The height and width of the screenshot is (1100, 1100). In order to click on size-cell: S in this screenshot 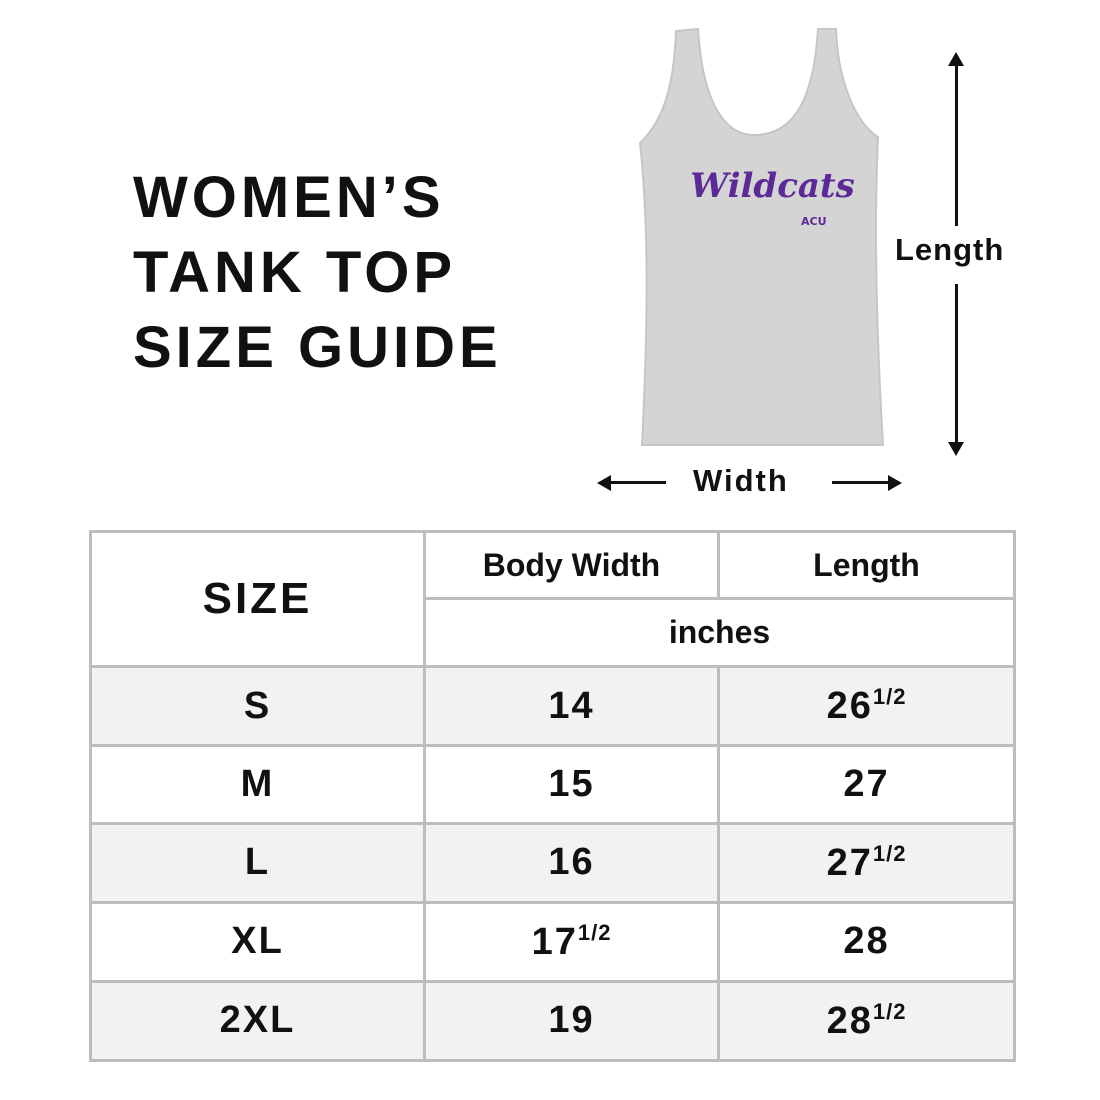, I will do `click(257, 706)`.